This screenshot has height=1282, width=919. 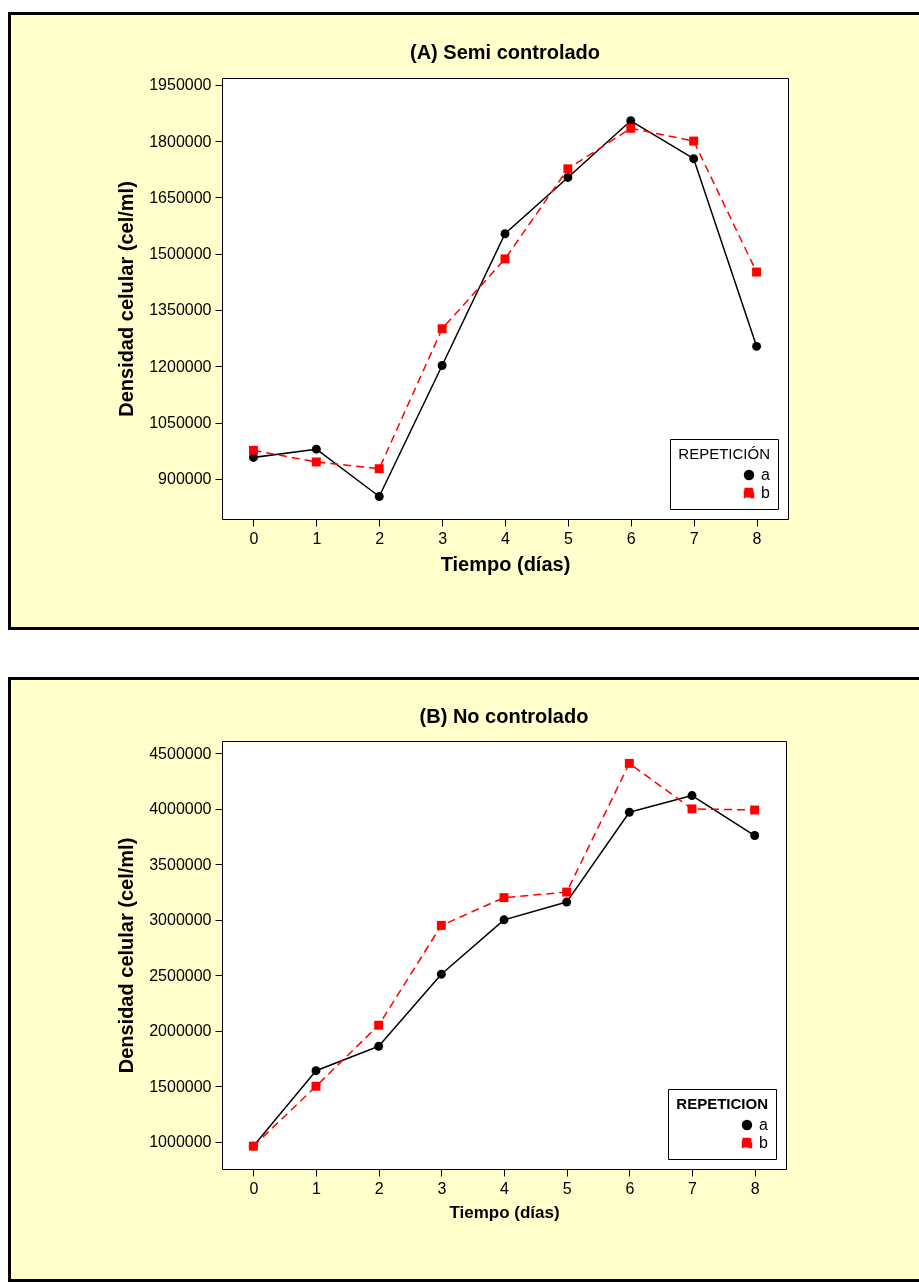 I want to click on y-tick-label: 1800000, so click(x=180, y=141).